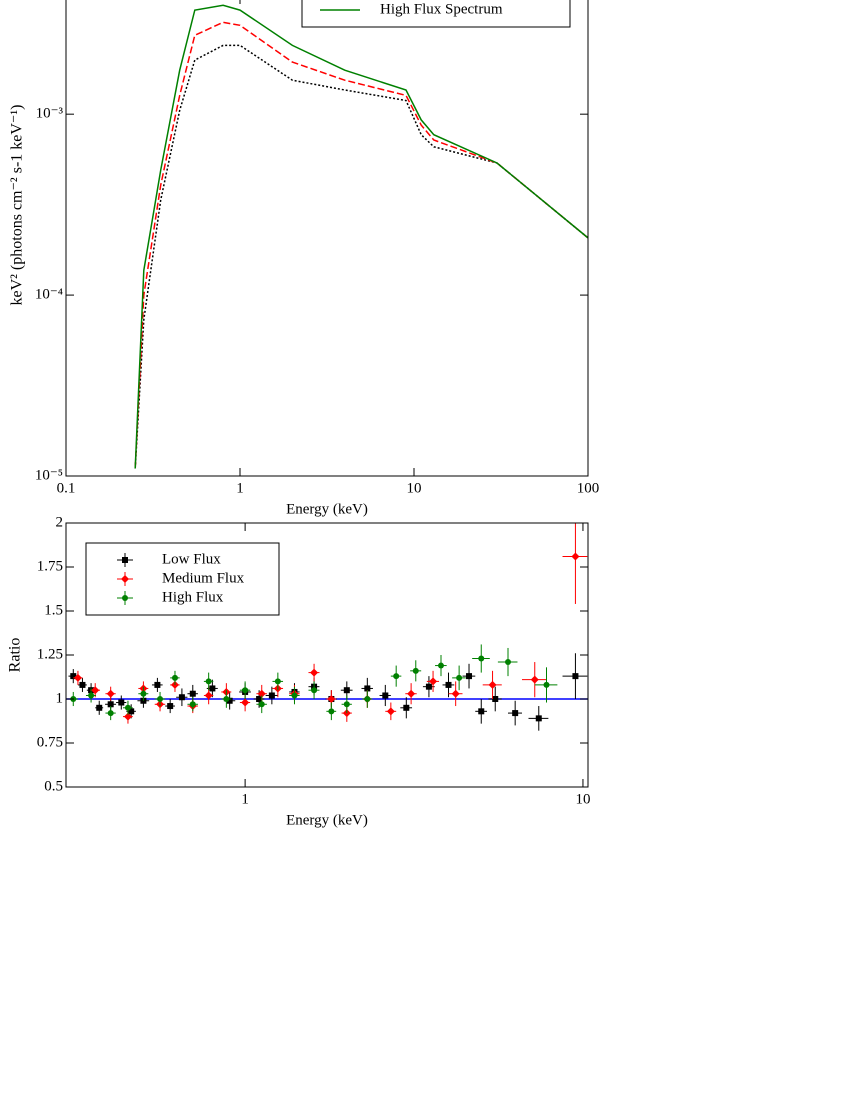 The height and width of the screenshot is (1100, 850). I want to click on y-tick-label: 10⁻⁵, so click(49, 475).